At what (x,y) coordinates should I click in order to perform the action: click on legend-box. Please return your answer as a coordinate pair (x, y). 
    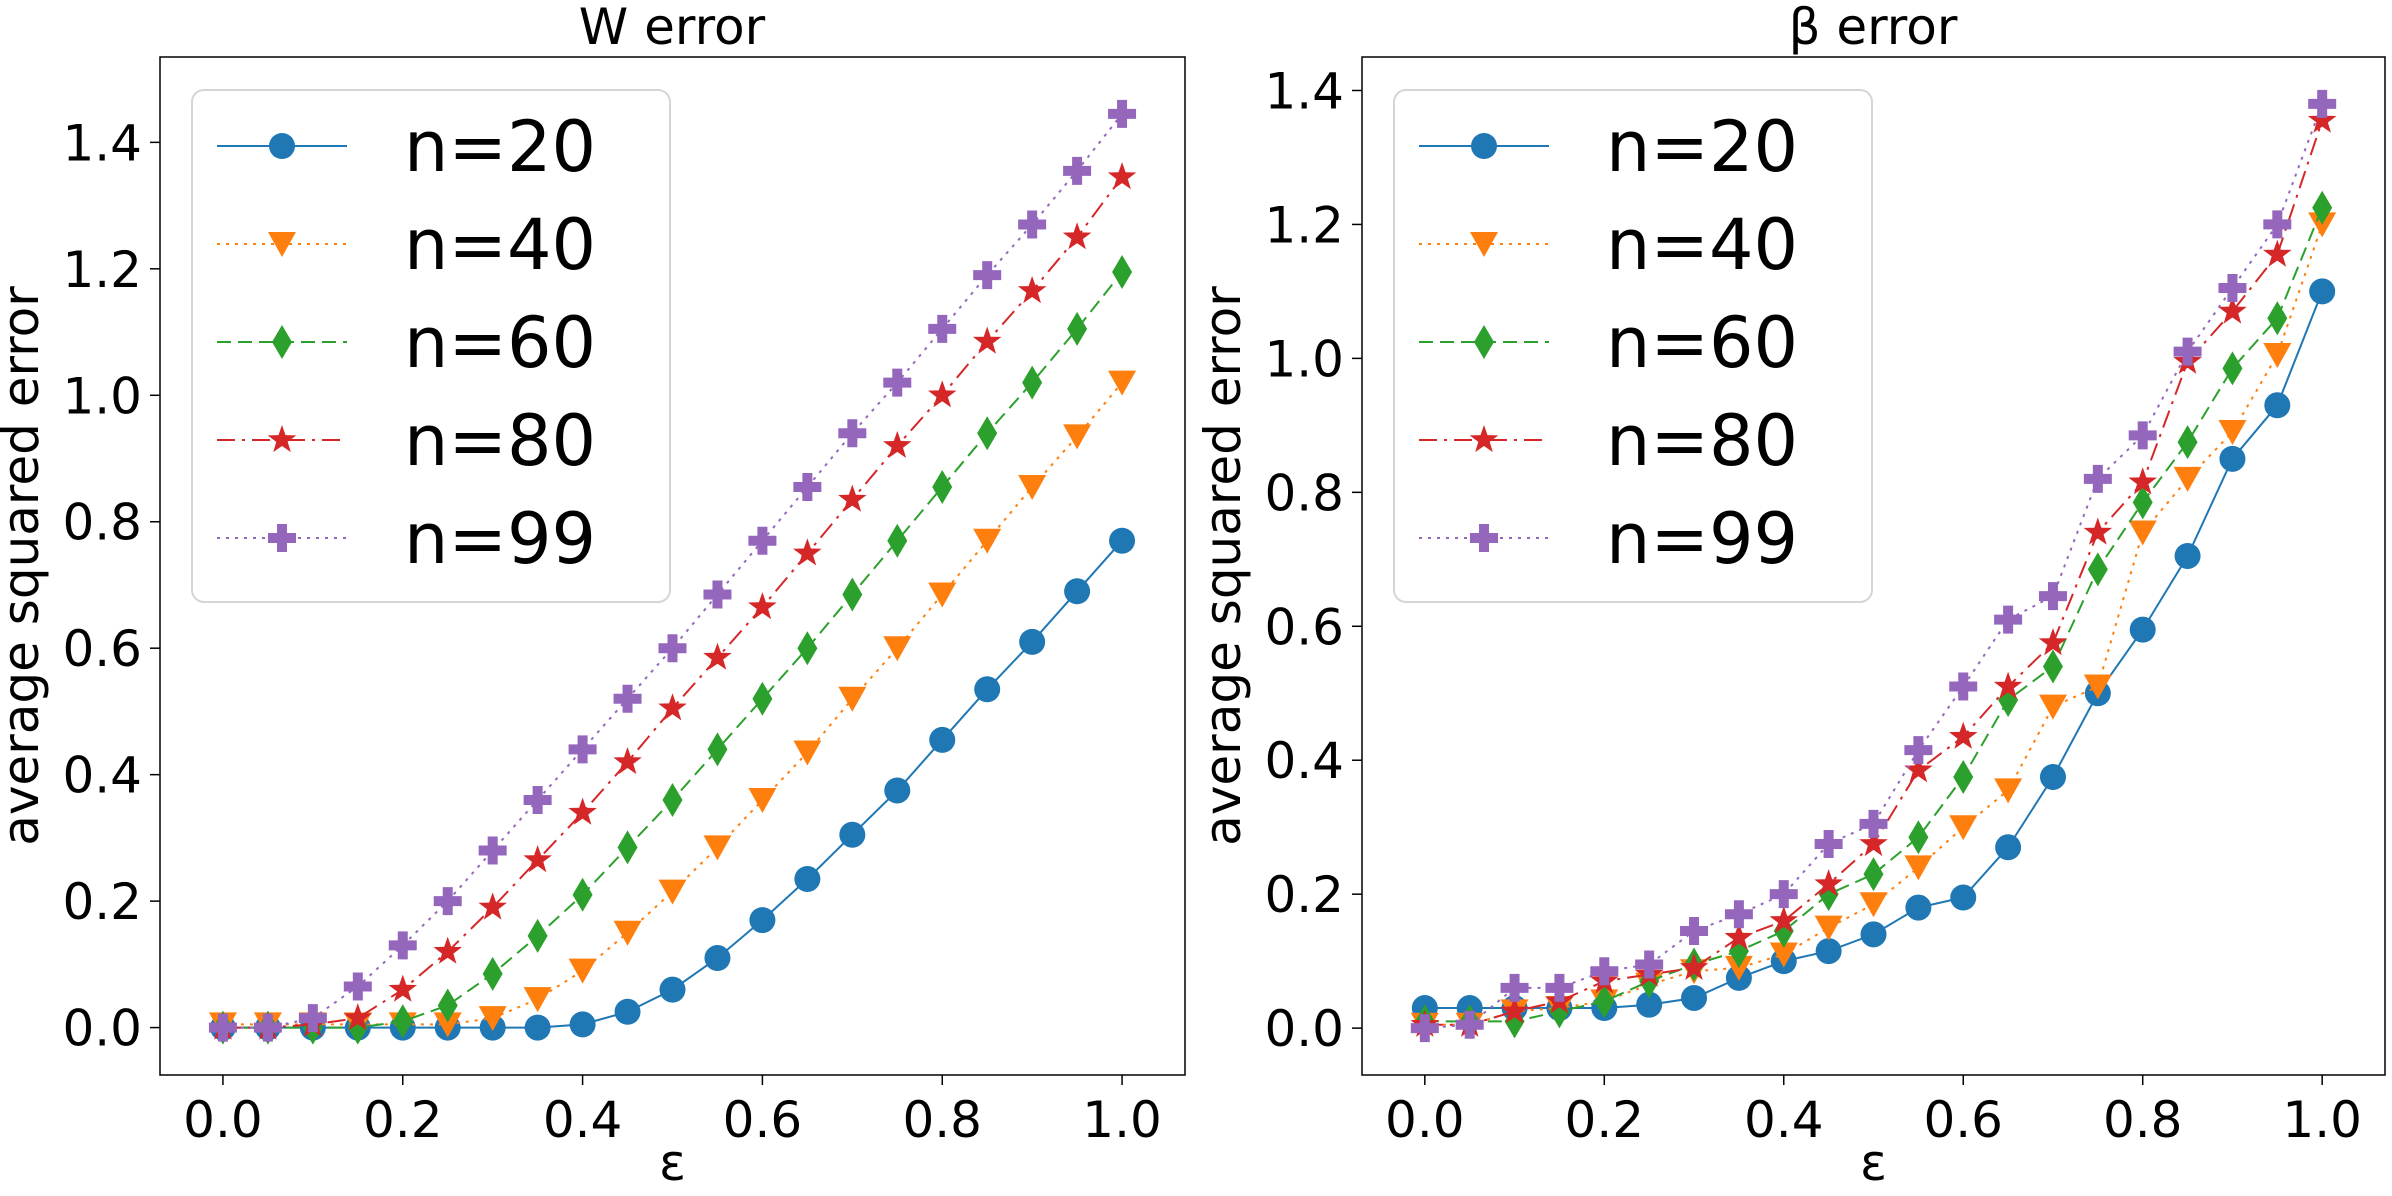
    Looking at the image, I should click on (1633, 346).